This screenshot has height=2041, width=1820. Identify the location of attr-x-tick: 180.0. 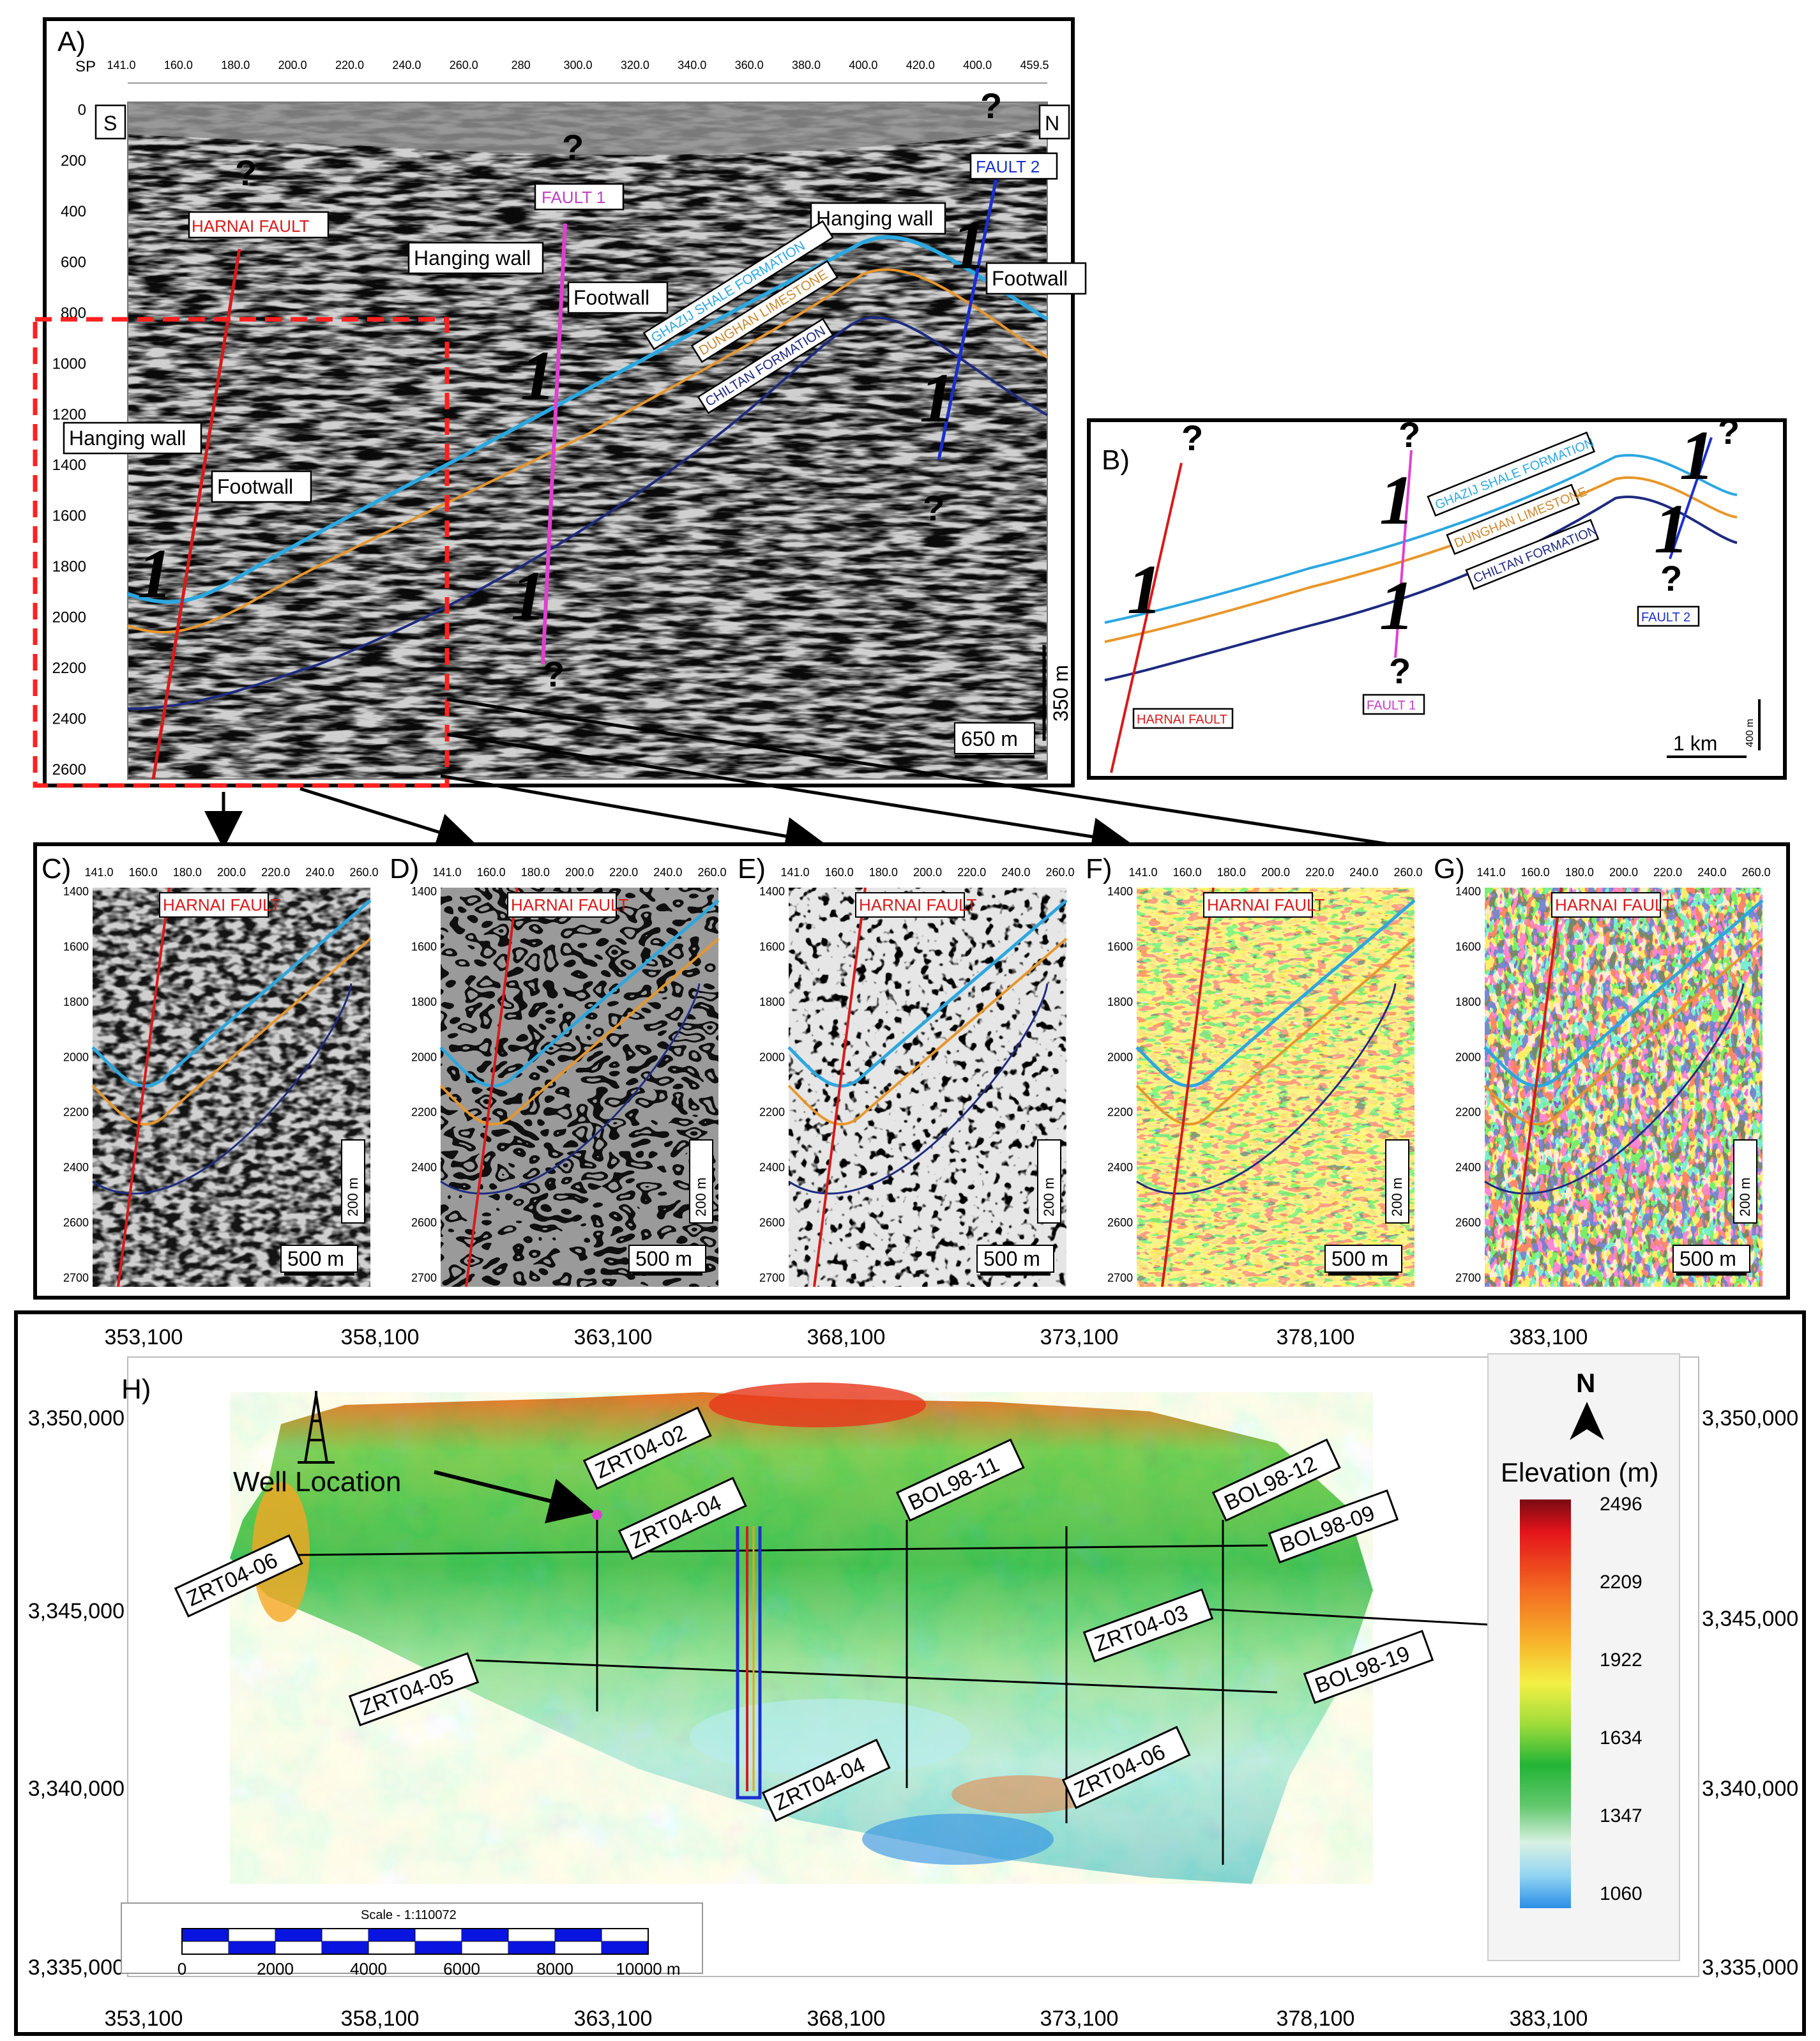
(535, 872).